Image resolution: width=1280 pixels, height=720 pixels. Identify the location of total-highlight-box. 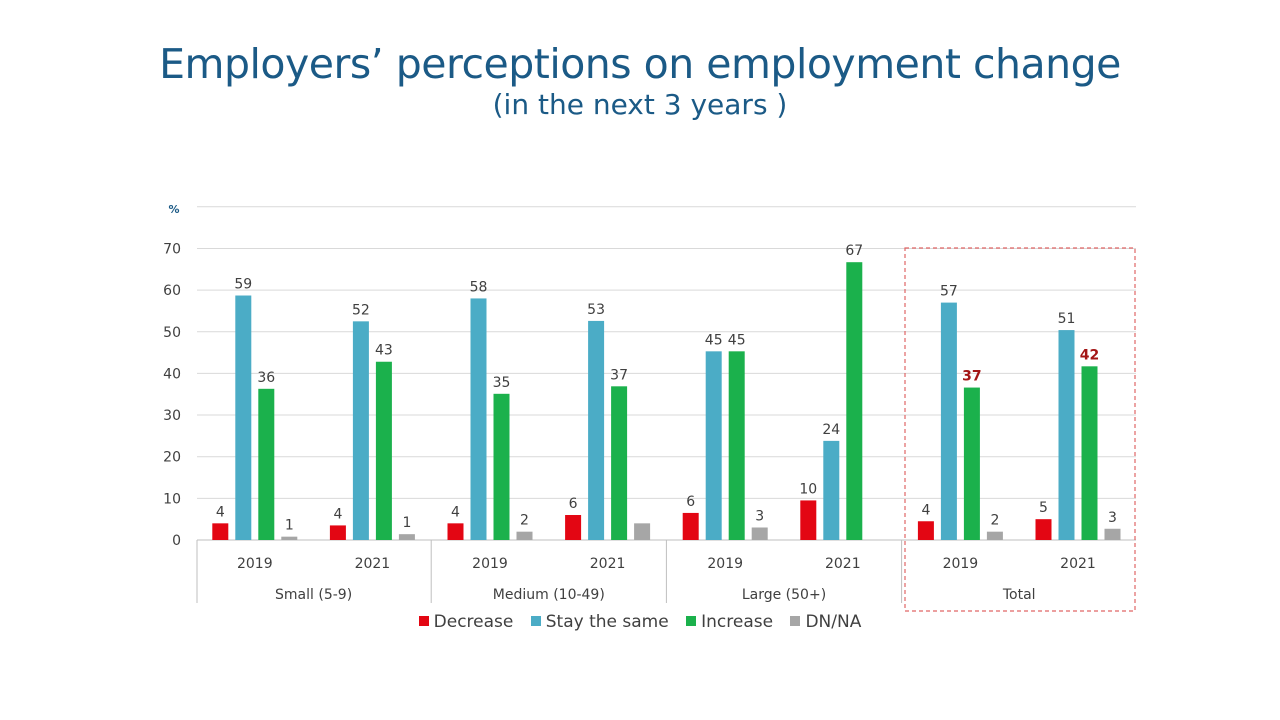
(1020, 429).